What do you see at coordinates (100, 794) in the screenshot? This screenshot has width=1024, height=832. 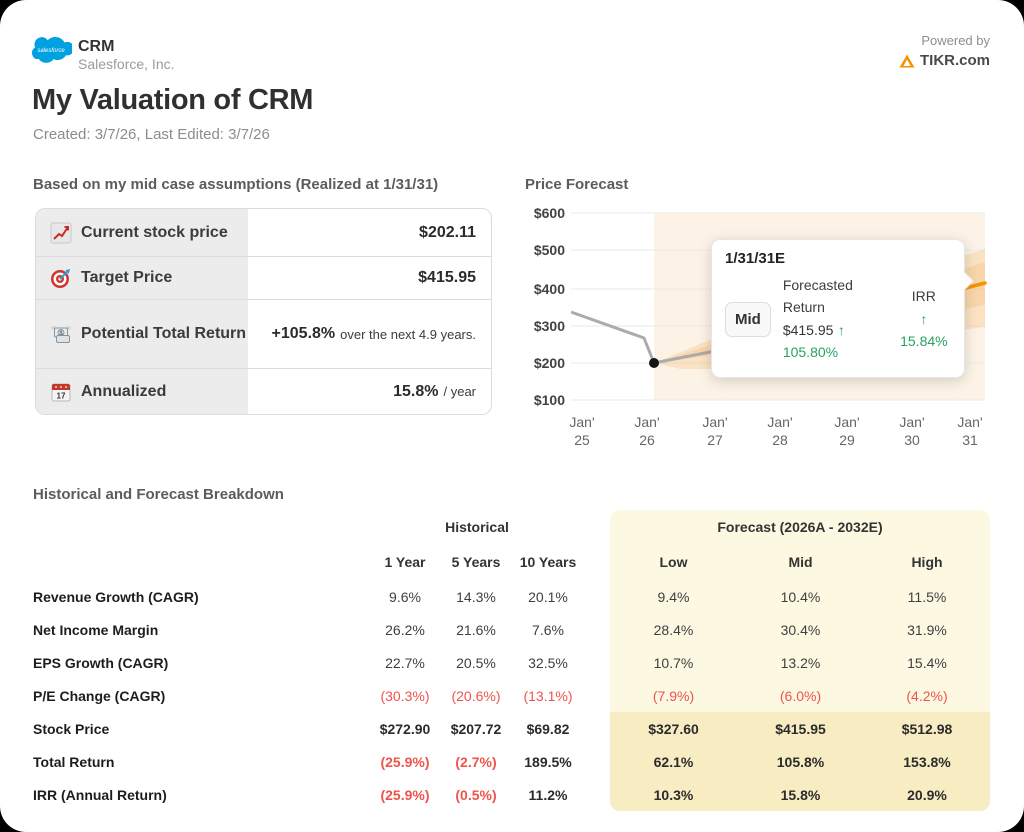 I see `breakdown-row-label: IRR (Annual Return)` at bounding box center [100, 794].